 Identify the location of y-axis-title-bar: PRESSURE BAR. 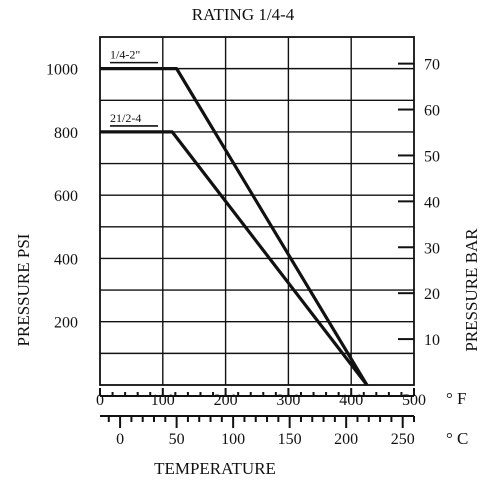
(471, 290).